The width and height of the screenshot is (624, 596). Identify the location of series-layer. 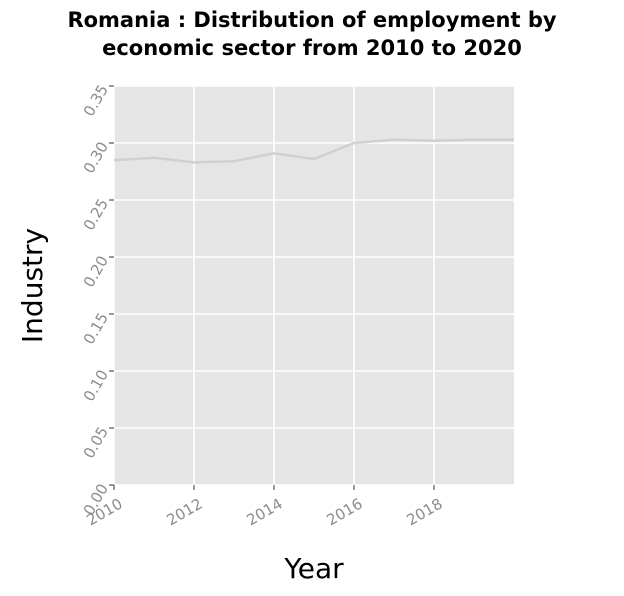
(314, 151).